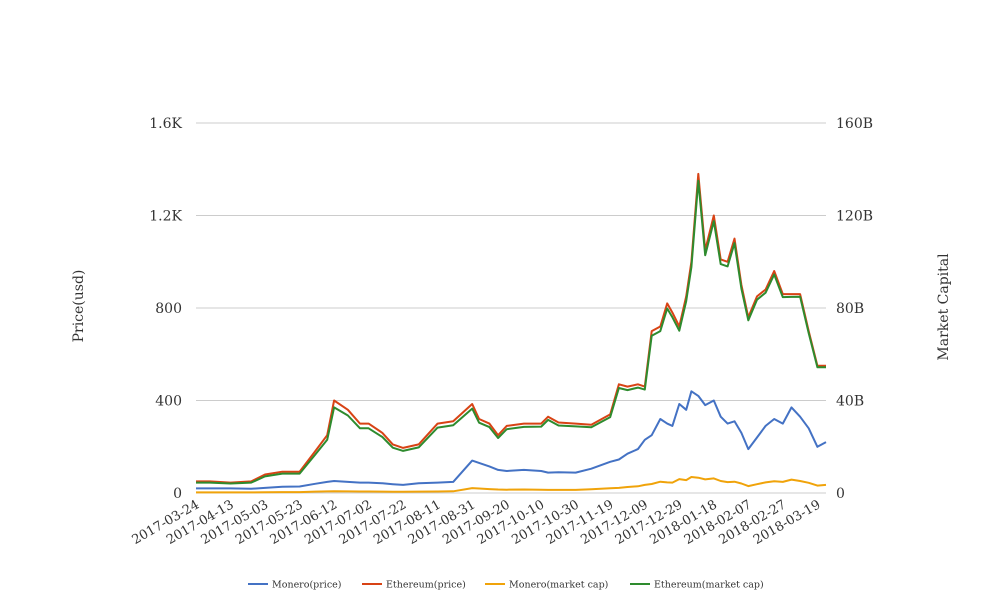 The image size is (1008, 616). Describe the element at coordinates (306, 585) in the screenshot. I see `legend-label: Monero(price)` at that location.